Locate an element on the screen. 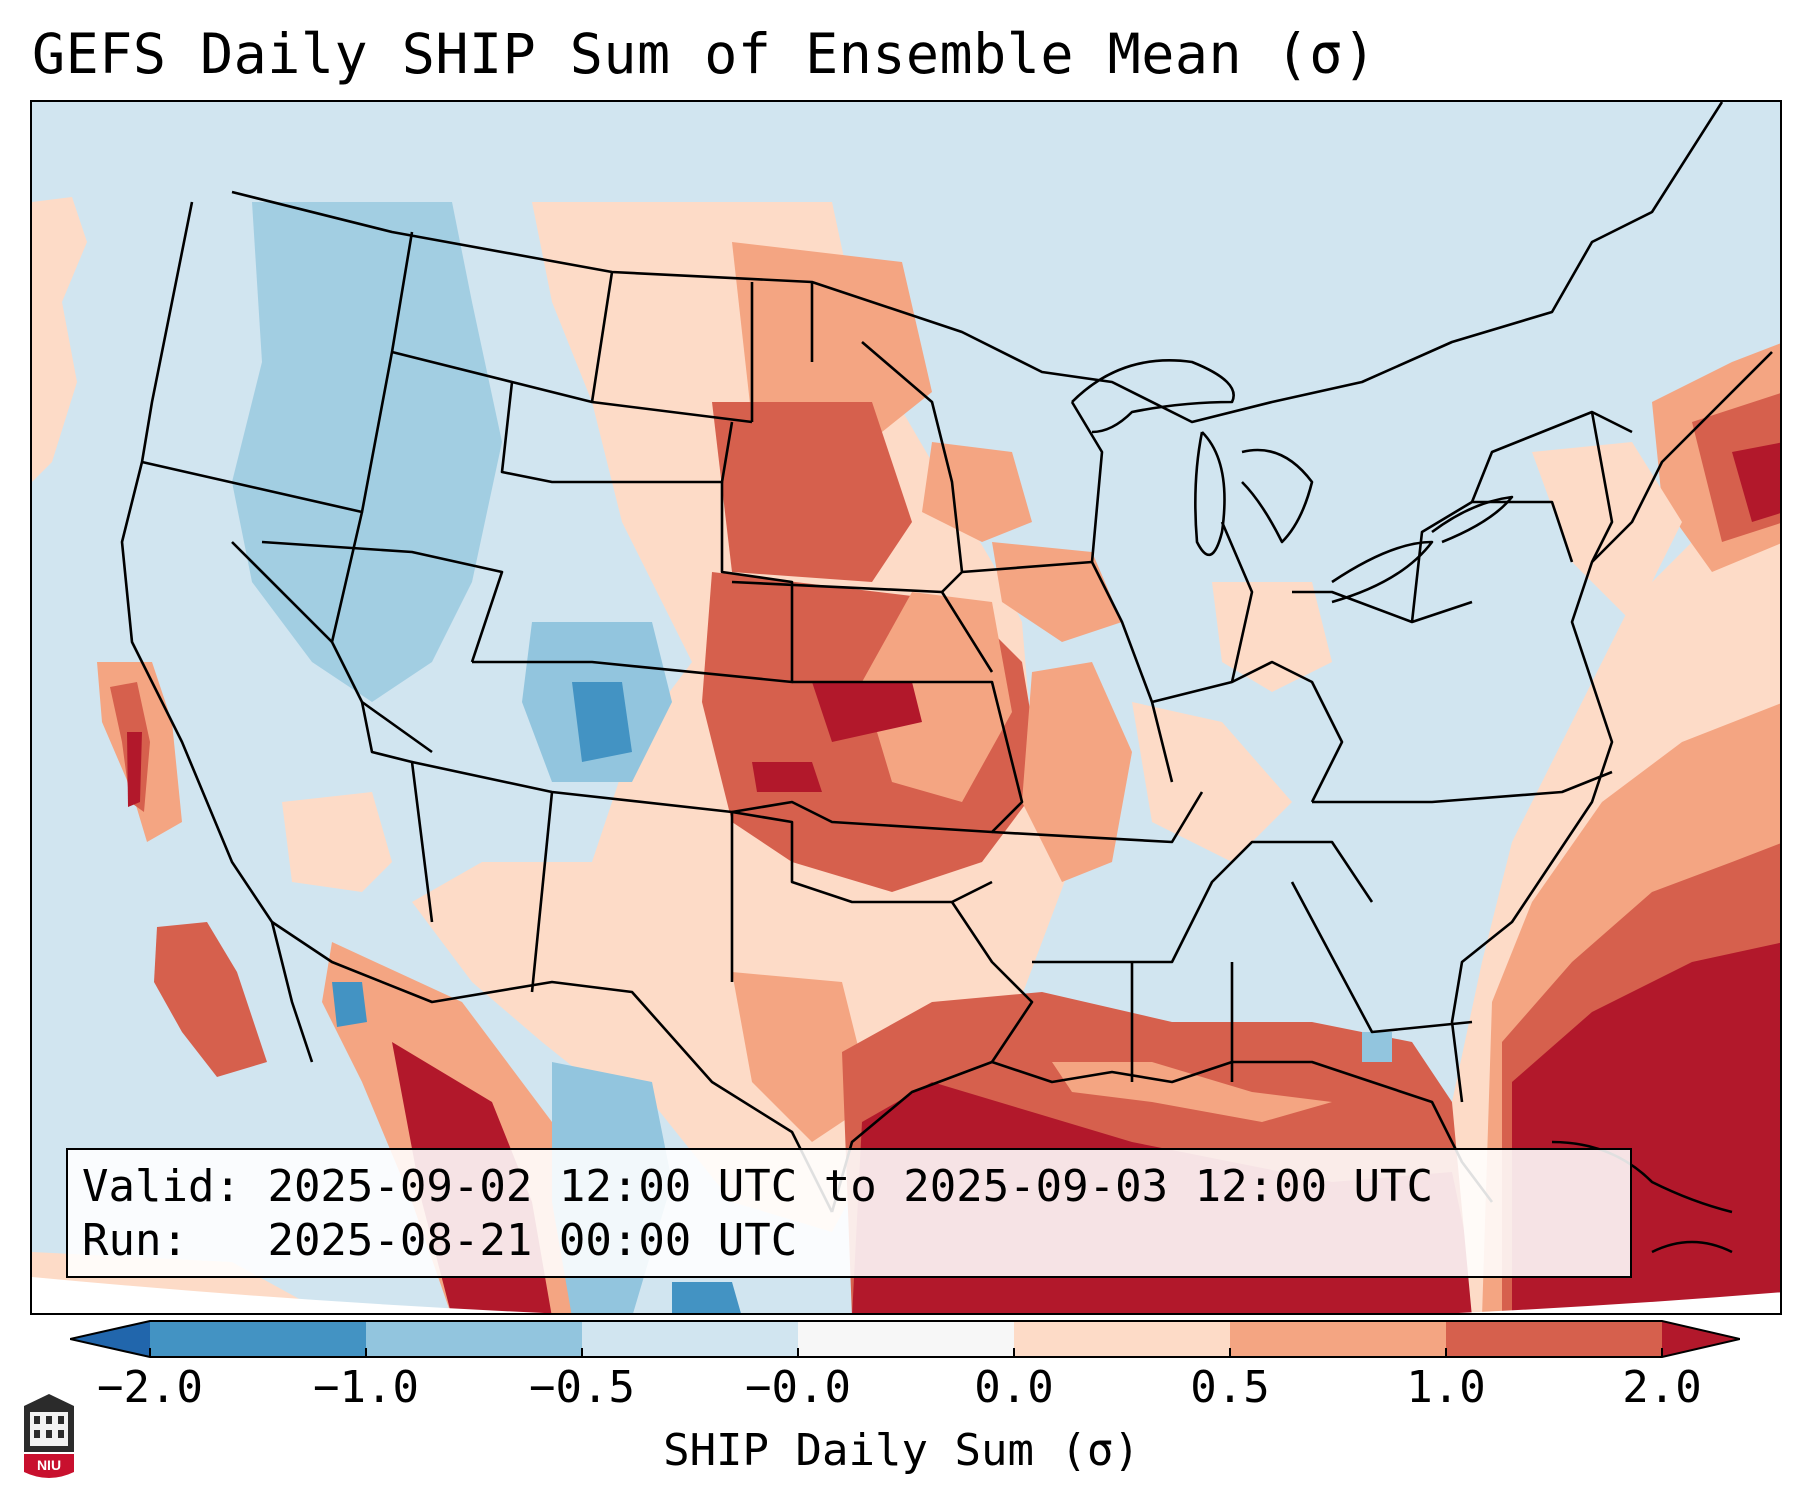  colorbar-tick-label: −2.0 is located at coordinates (150, 1387).